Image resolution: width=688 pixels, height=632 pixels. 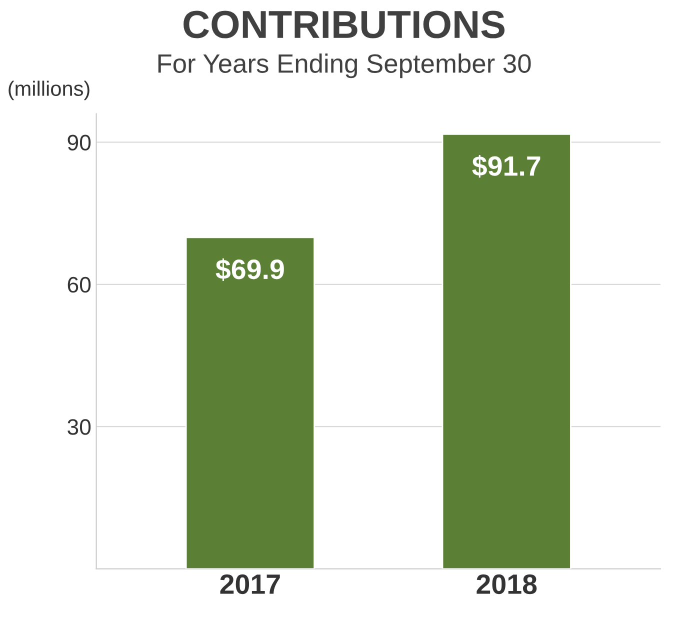 I want to click on chart-subtitle: For Years Ending September 30, so click(x=344, y=66).